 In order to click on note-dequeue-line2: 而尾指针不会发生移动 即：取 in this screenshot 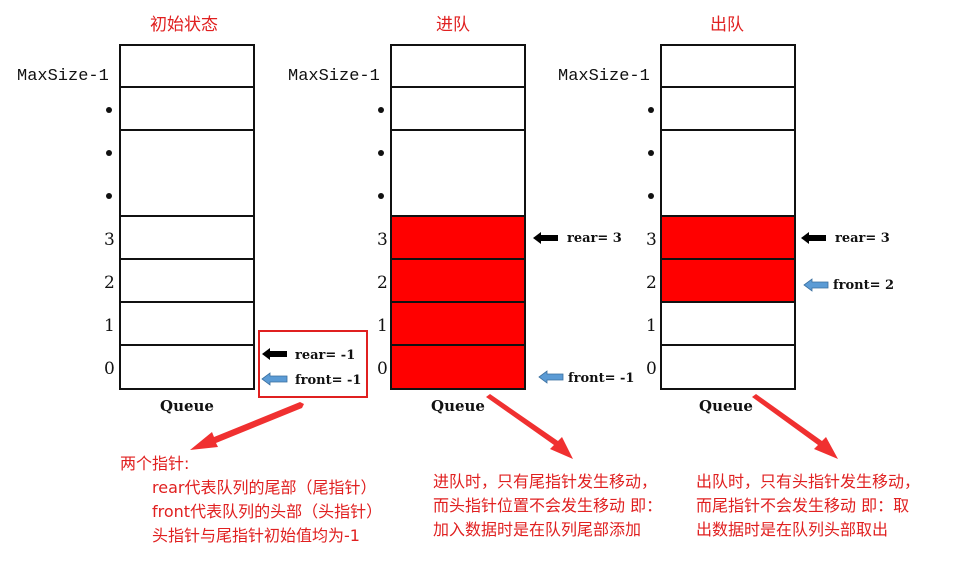, I will do `click(803, 505)`.